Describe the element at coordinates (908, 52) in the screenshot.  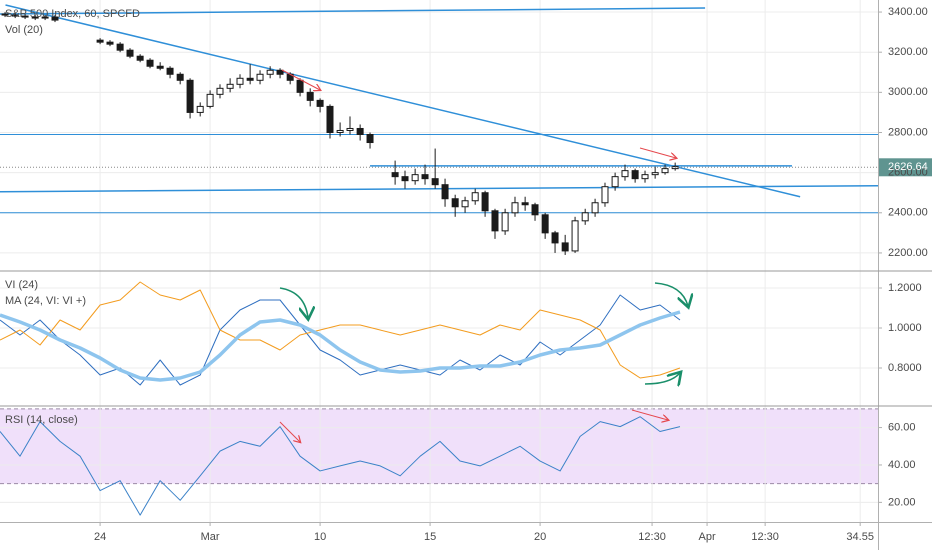
I see `y-tick-label: 3200.00` at that location.